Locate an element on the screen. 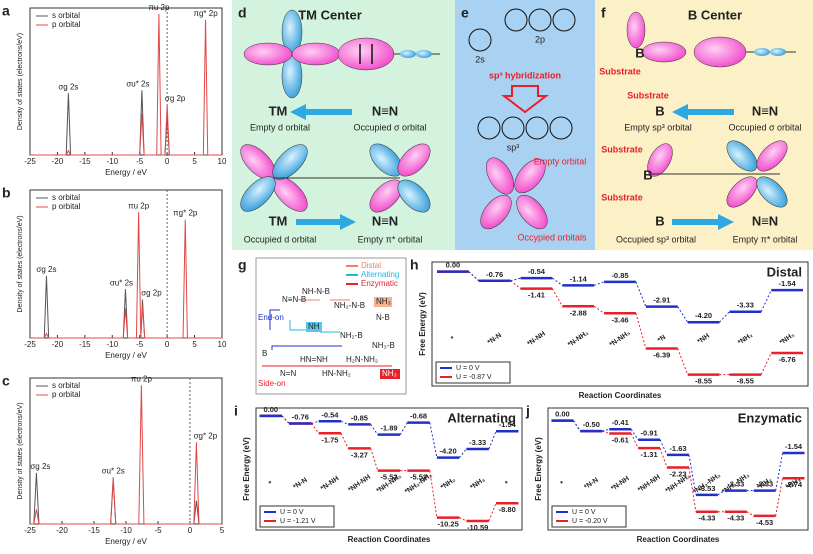 The image size is (813, 554). x-axis-label: Reaction Coordinates is located at coordinates (678, 539).